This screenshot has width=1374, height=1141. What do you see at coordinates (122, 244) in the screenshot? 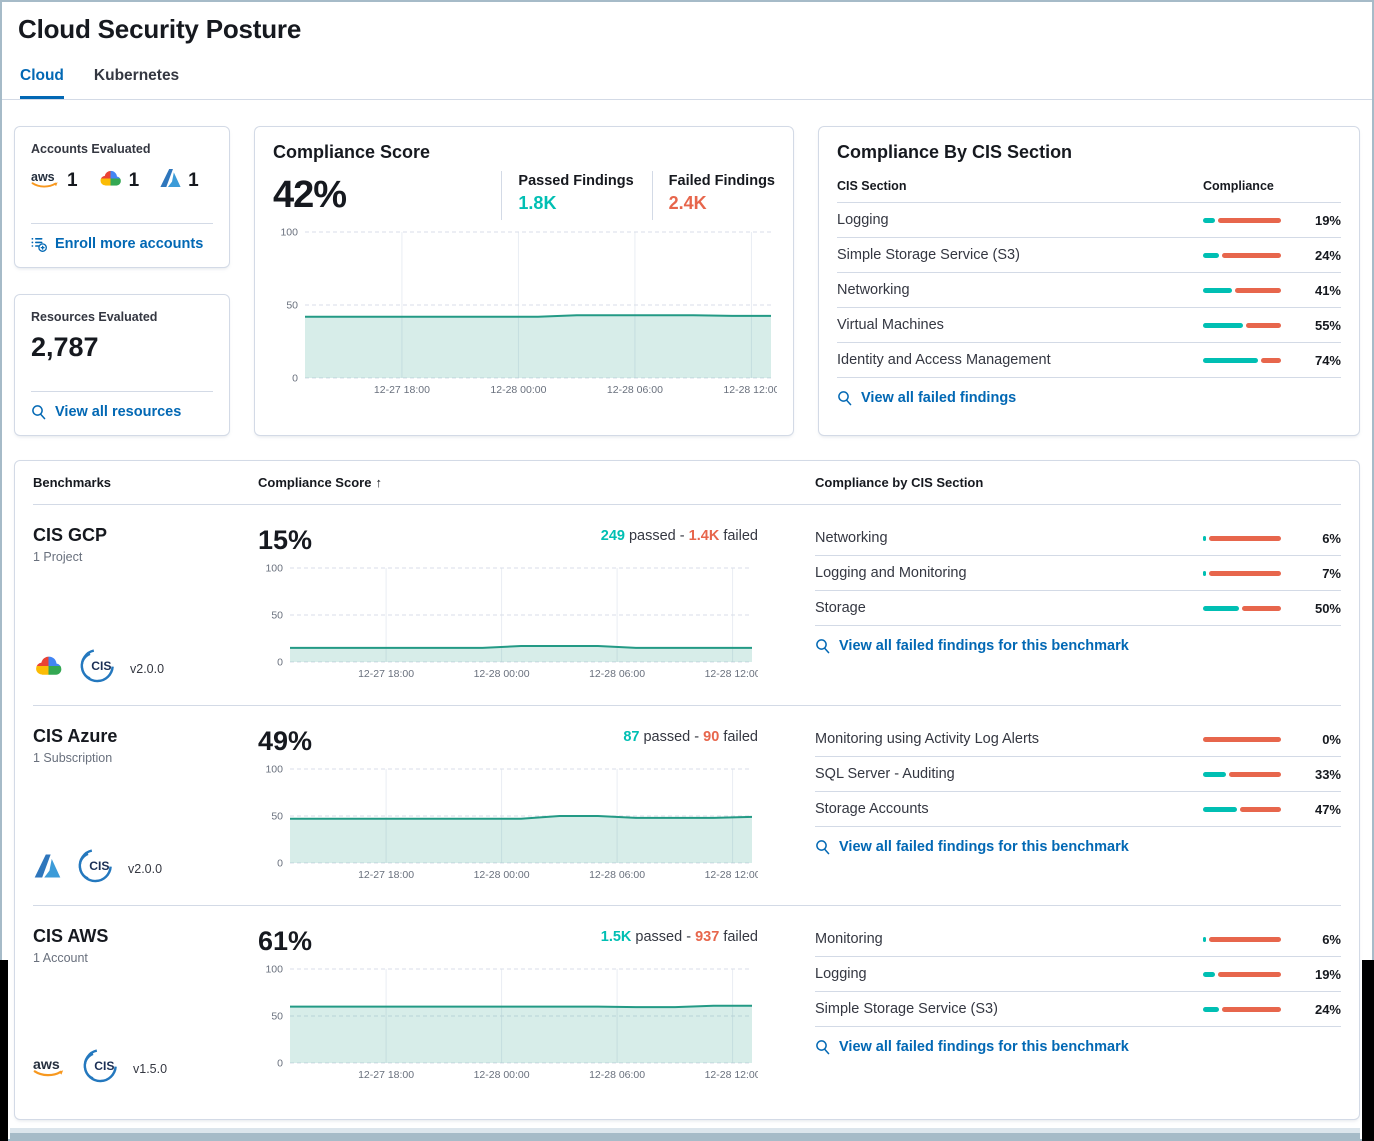
I see `enroll-more-accounts-link: Enroll more accounts` at bounding box center [122, 244].